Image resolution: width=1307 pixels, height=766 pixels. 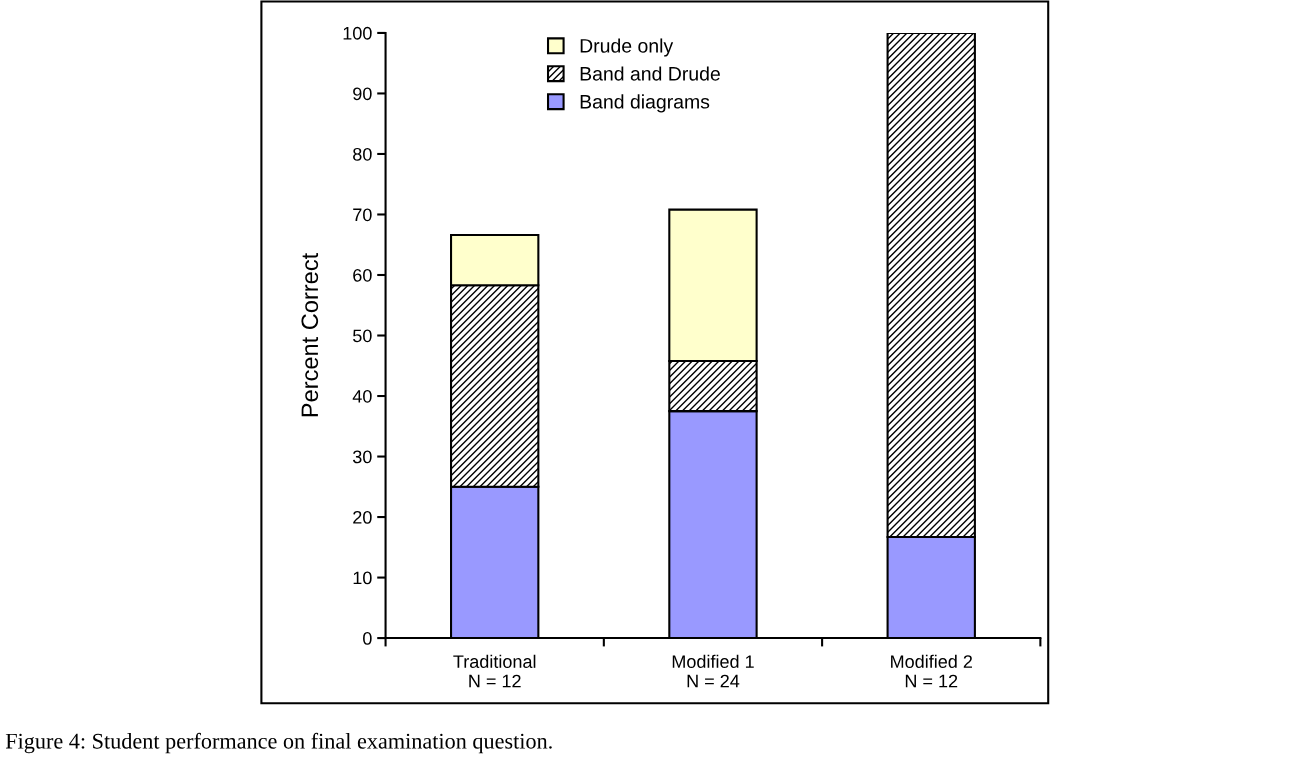 I want to click on y-tick-label: 80, so click(x=362, y=154).